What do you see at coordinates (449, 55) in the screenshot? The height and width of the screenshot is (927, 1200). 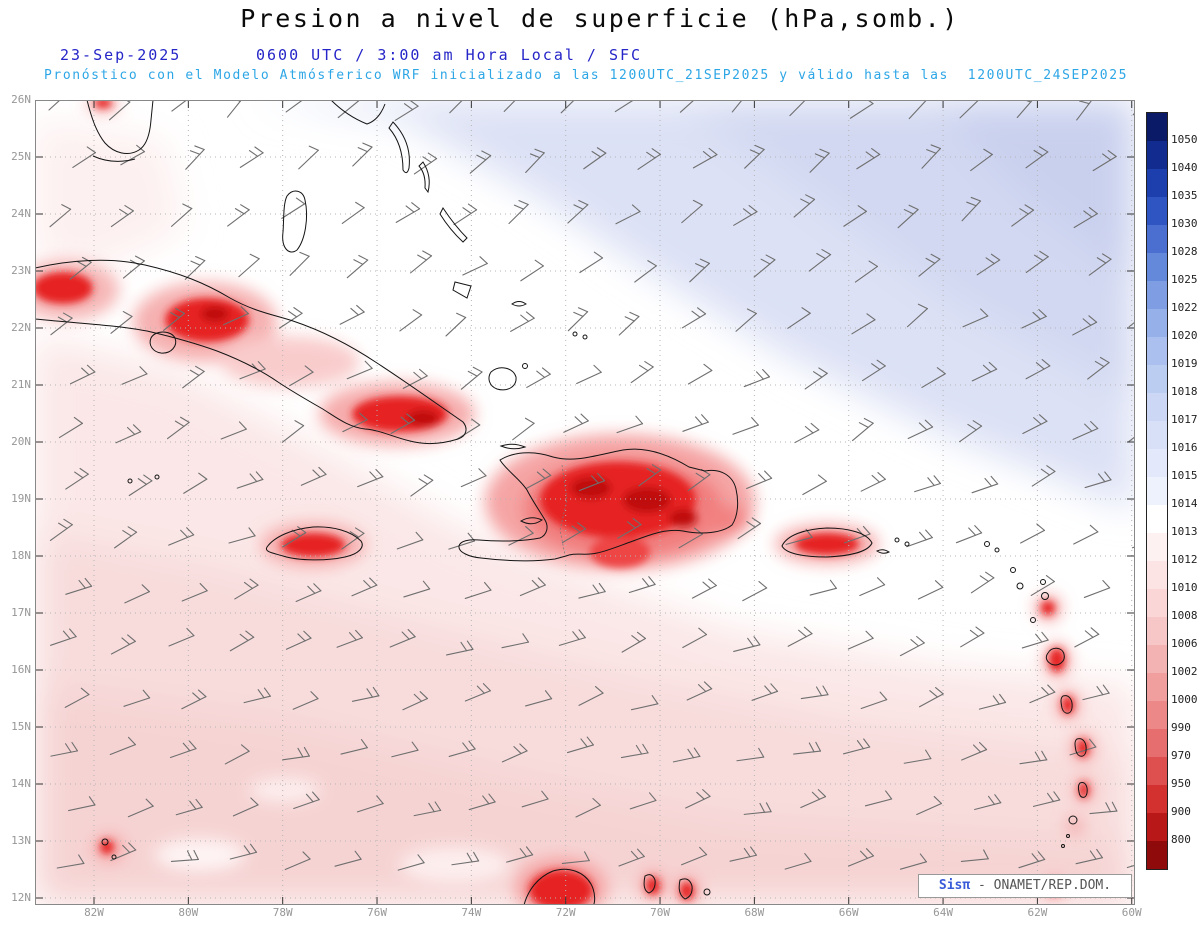 I see `valid-time: 0600 UTC / 3:00 am Hora Local / SFC` at bounding box center [449, 55].